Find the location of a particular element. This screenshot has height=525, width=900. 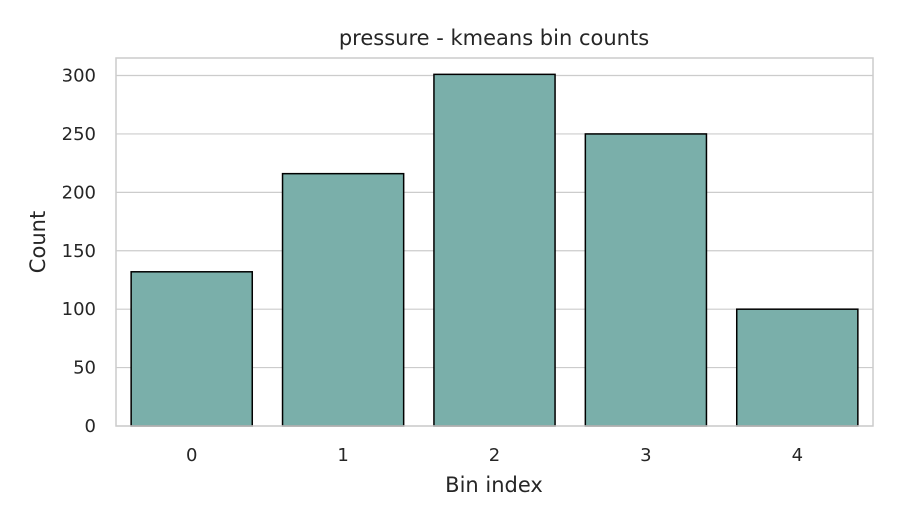

y-tick-label: 200 is located at coordinates (79, 192).